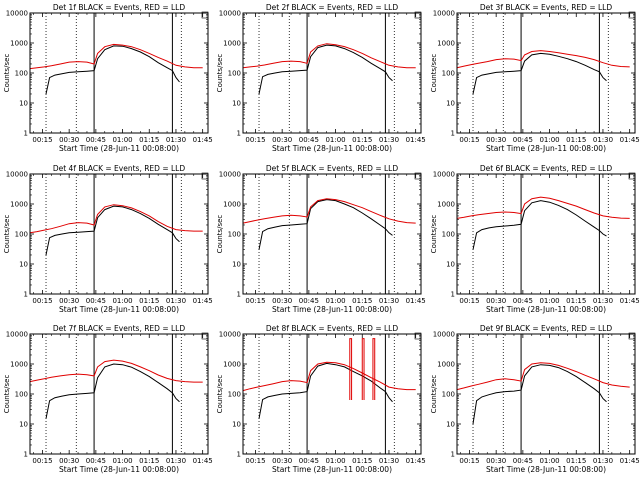  Describe the element at coordinates (332, 7) in the screenshot. I see `panel-title: Det 2f BLACK = Events, RED = LLD` at that location.